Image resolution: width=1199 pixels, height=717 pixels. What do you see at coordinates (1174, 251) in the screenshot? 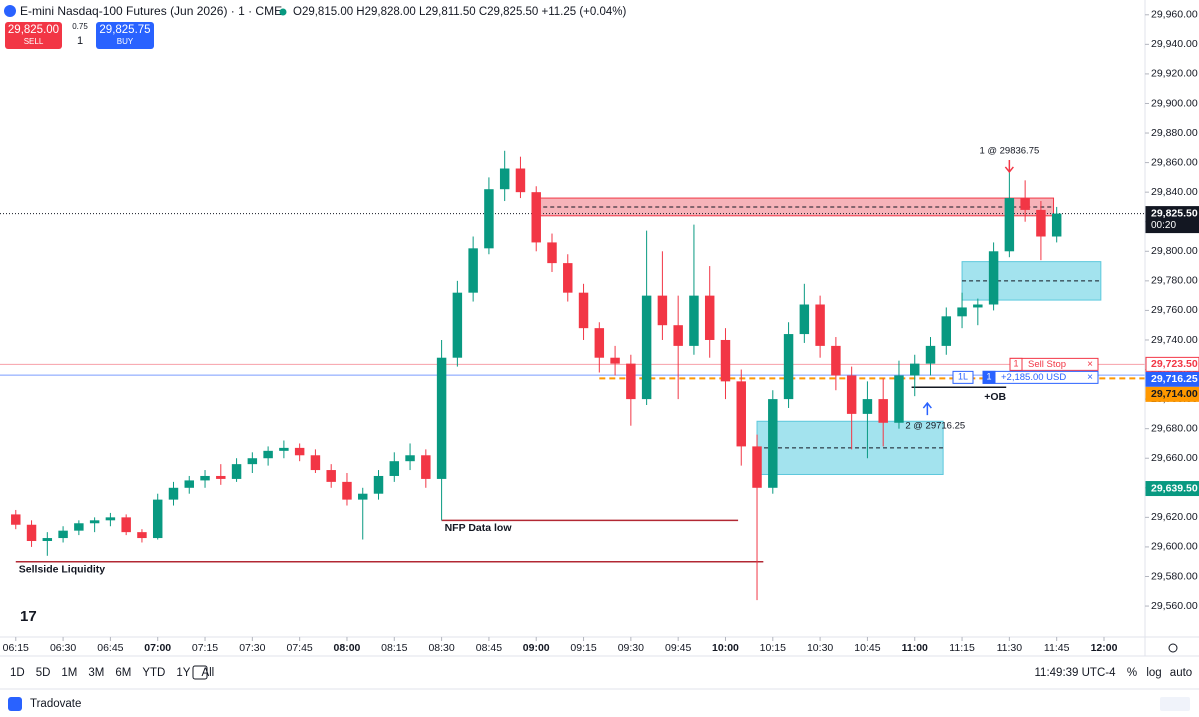
I see `y-tick-label: 29,800.00` at bounding box center [1174, 251].